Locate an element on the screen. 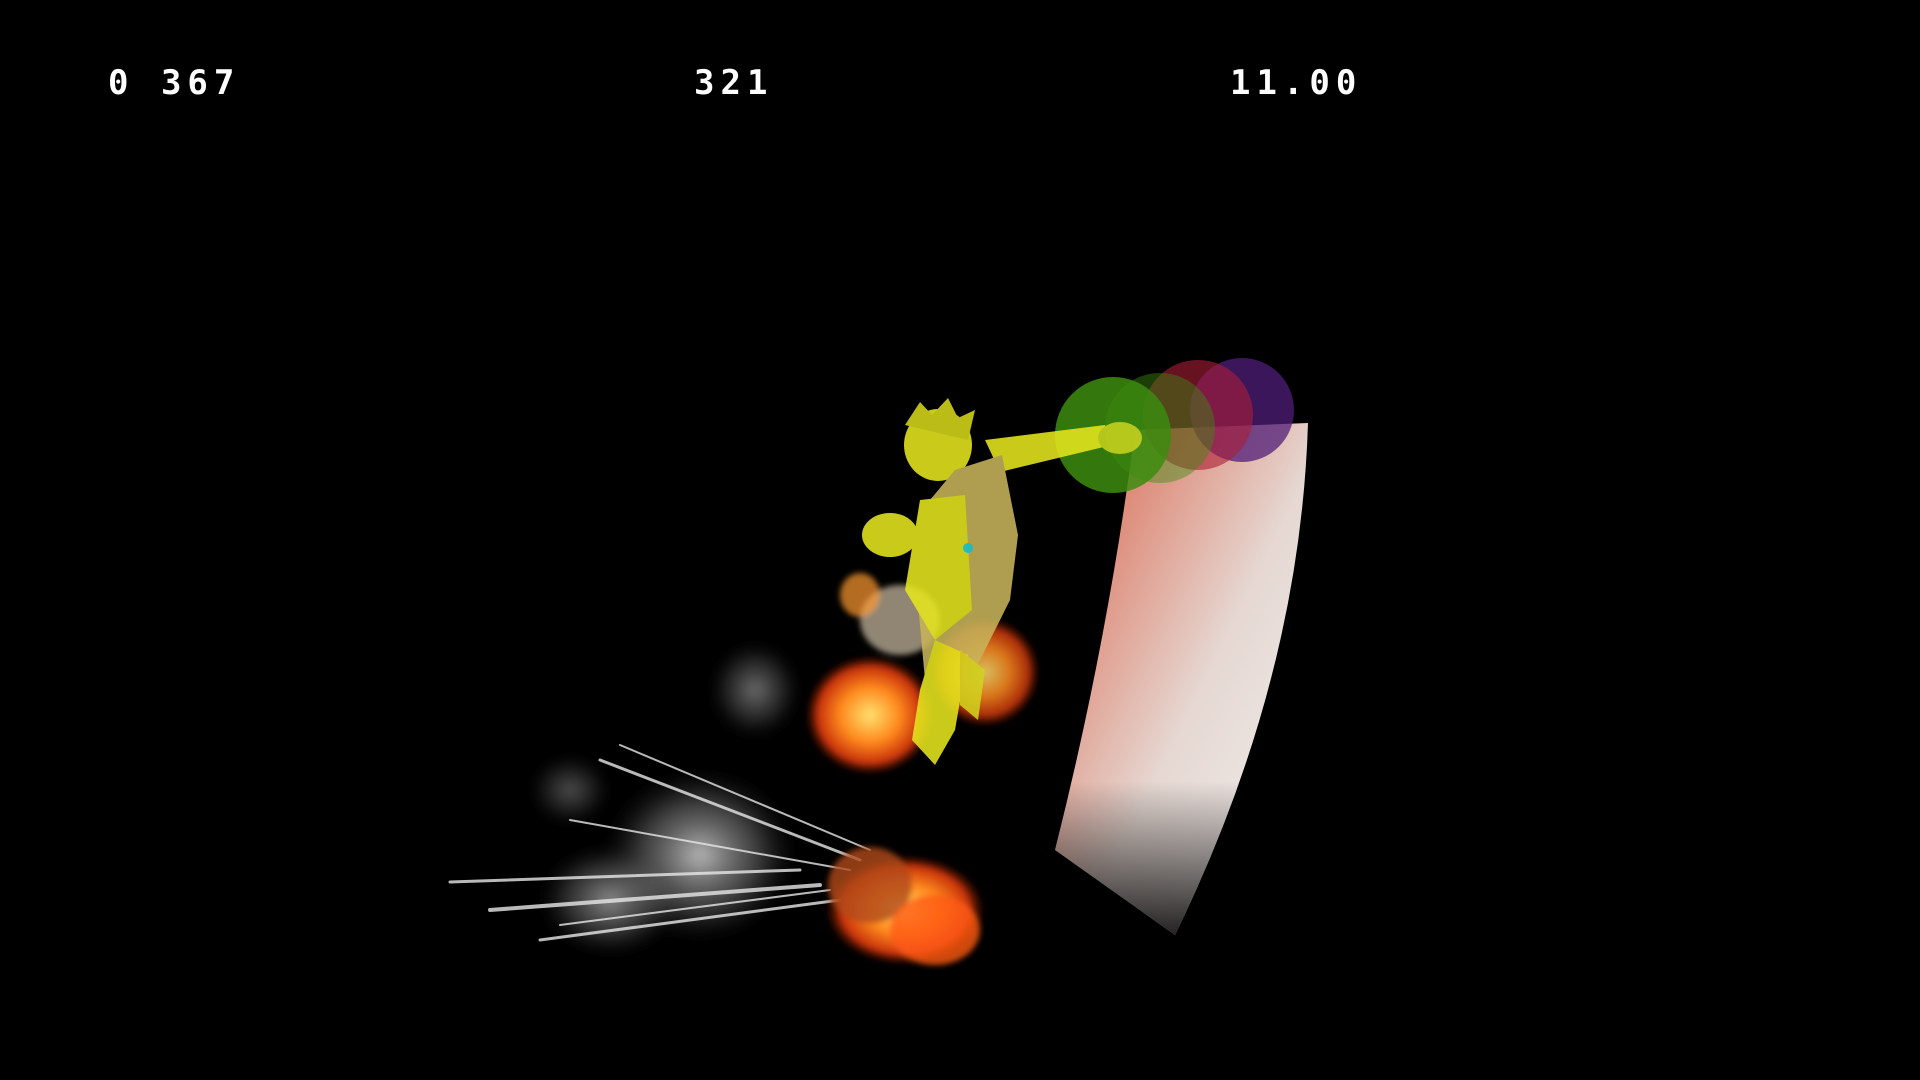  hitbox-bubbles is located at coordinates (1174, 425).